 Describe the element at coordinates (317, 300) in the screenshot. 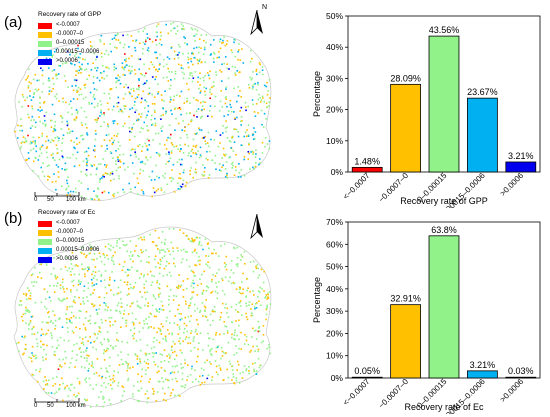

I see `y-axis-label: Percentage` at that location.